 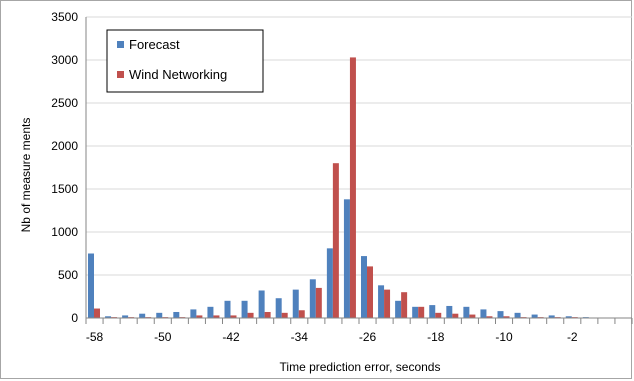 I want to click on x-tick-label: -2, so click(x=572, y=337).